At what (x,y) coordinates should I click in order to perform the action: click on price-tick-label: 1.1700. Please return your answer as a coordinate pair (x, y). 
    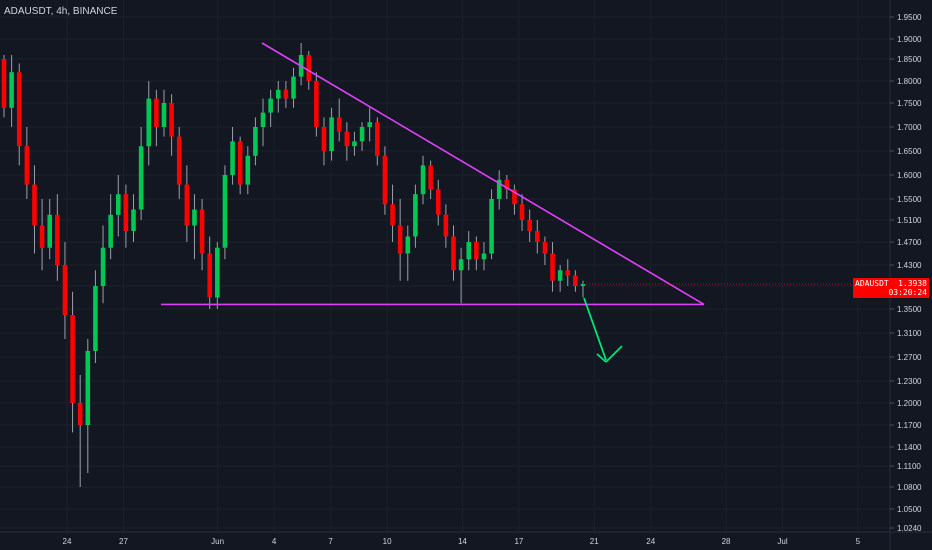
    Looking at the image, I should click on (909, 425).